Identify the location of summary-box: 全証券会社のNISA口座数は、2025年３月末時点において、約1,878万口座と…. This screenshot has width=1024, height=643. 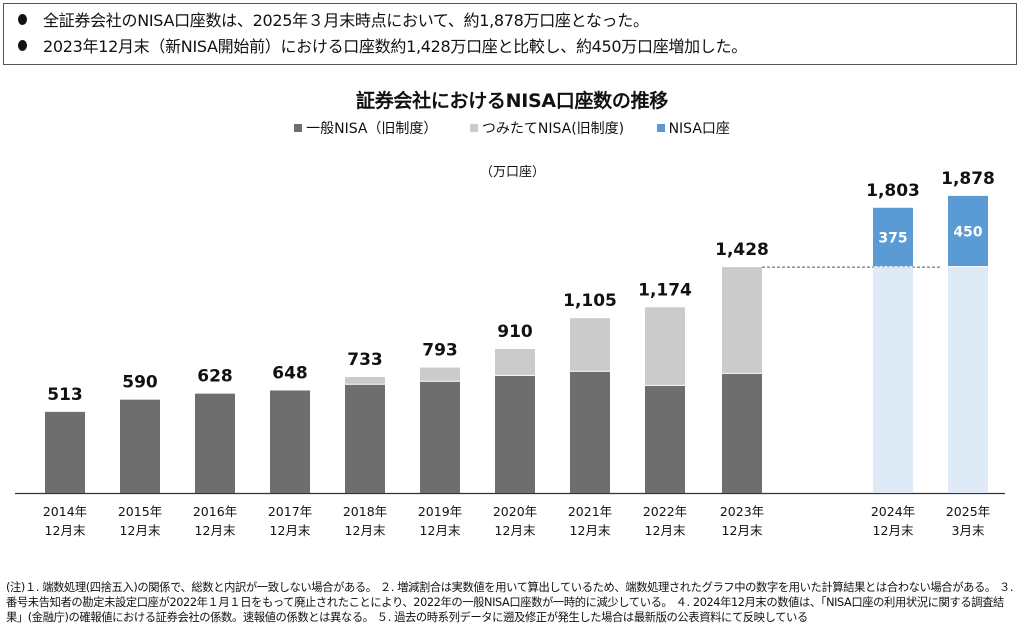
(510, 34).